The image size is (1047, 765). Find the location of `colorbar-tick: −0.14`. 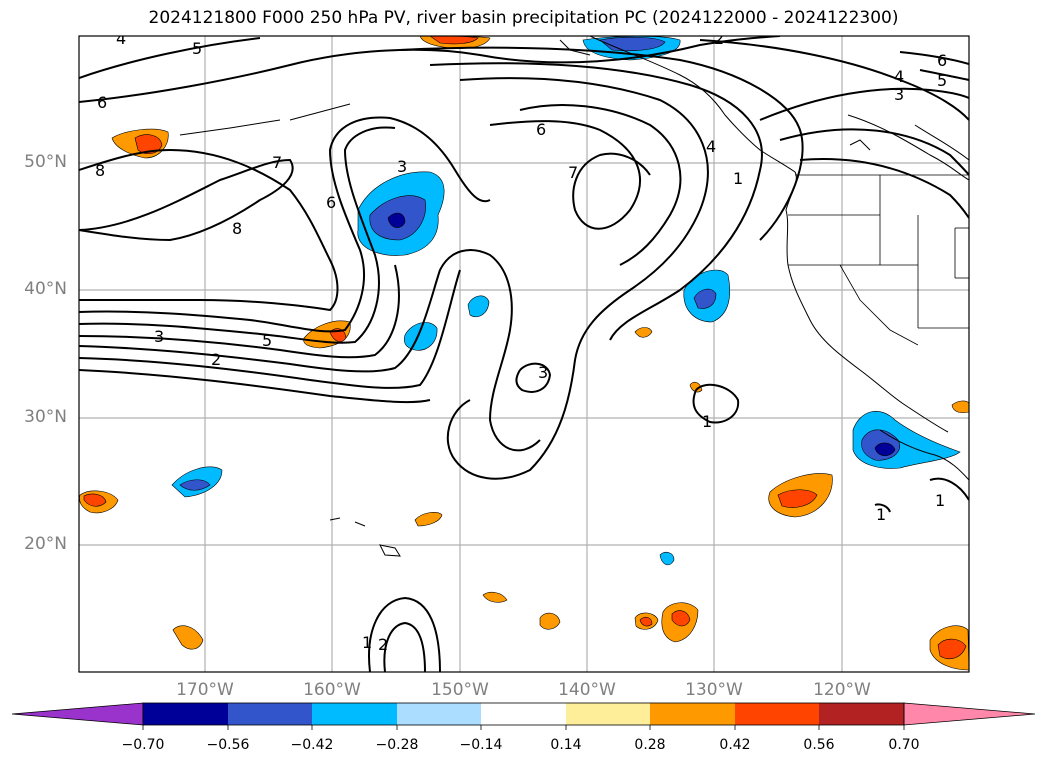

colorbar-tick: −0.14 is located at coordinates (481, 745).